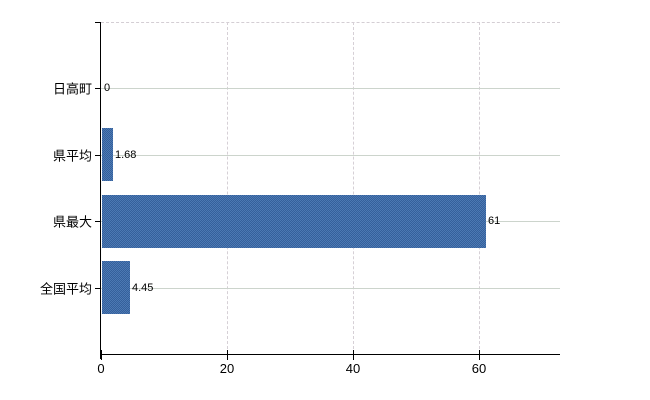 This screenshot has width=650, height=400. Describe the element at coordinates (101, 368) in the screenshot. I see `x-axis-tick-label: 0` at that location.